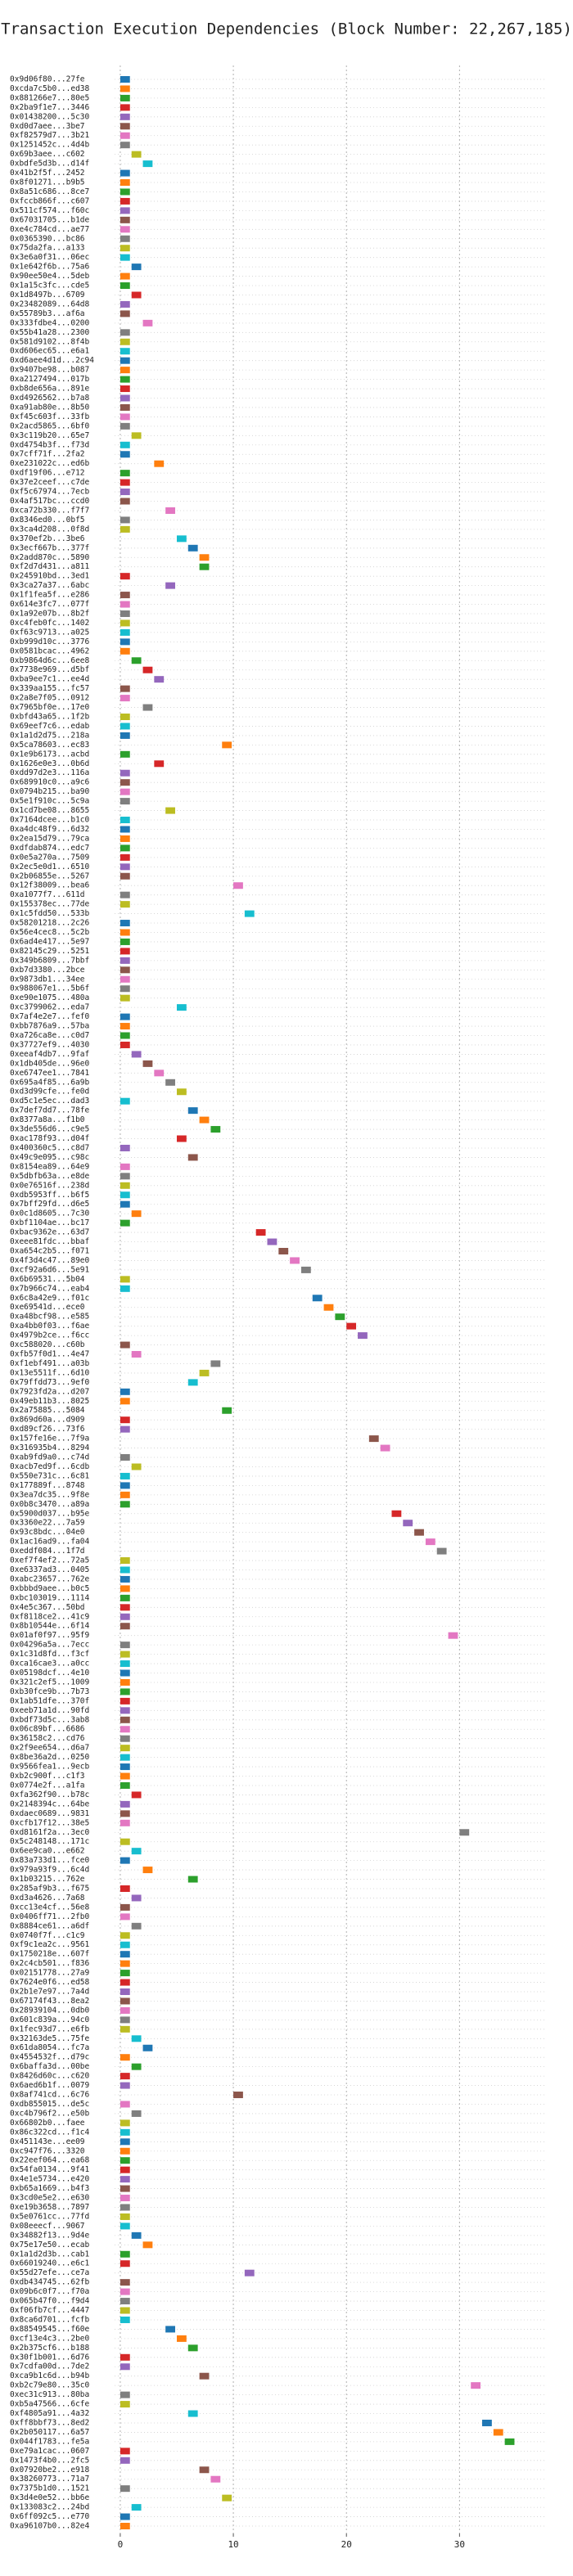 The width and height of the screenshot is (573, 2576). Describe the element at coordinates (50, 1964) in the screenshot. I see `row-label: 0x2c4cb501...f836` at that location.